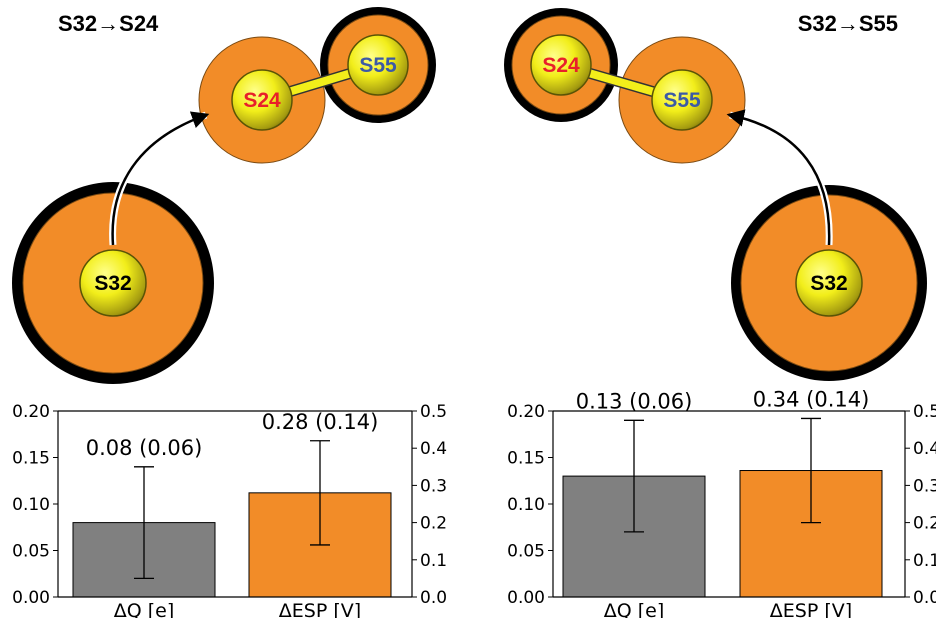 This screenshot has height=618, width=936. What do you see at coordinates (634, 401) in the screenshot?
I see `data-label: 0.13 (0.06)` at bounding box center [634, 401].